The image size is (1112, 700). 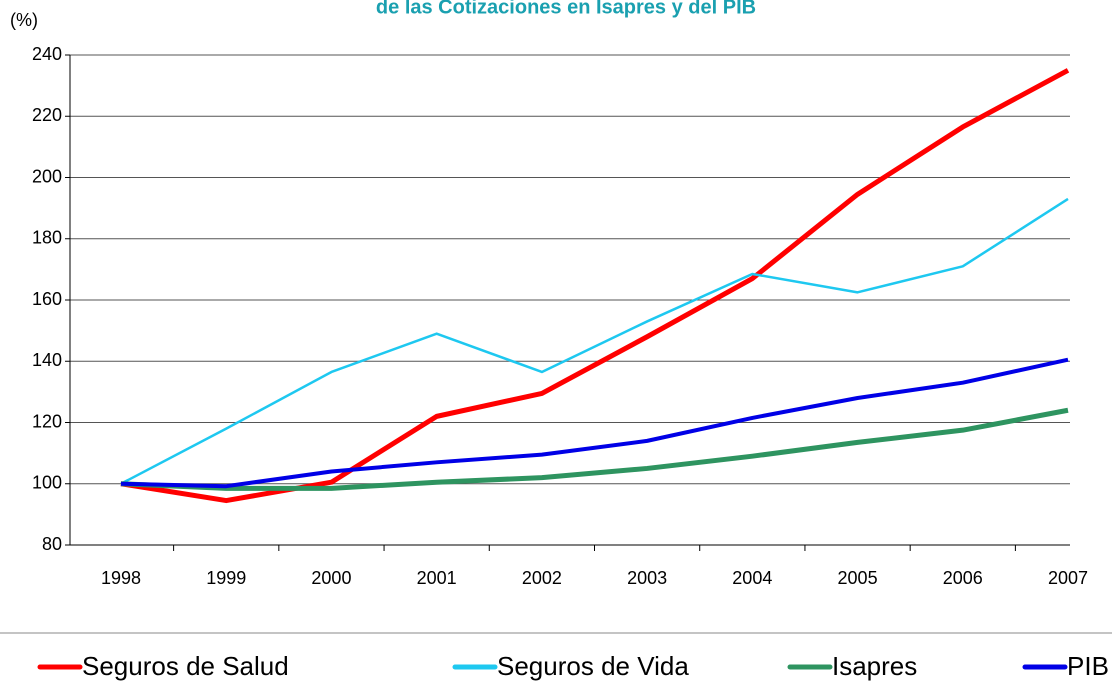 What do you see at coordinates (331, 578) in the screenshot?
I see `x-tick-label: 2000` at bounding box center [331, 578].